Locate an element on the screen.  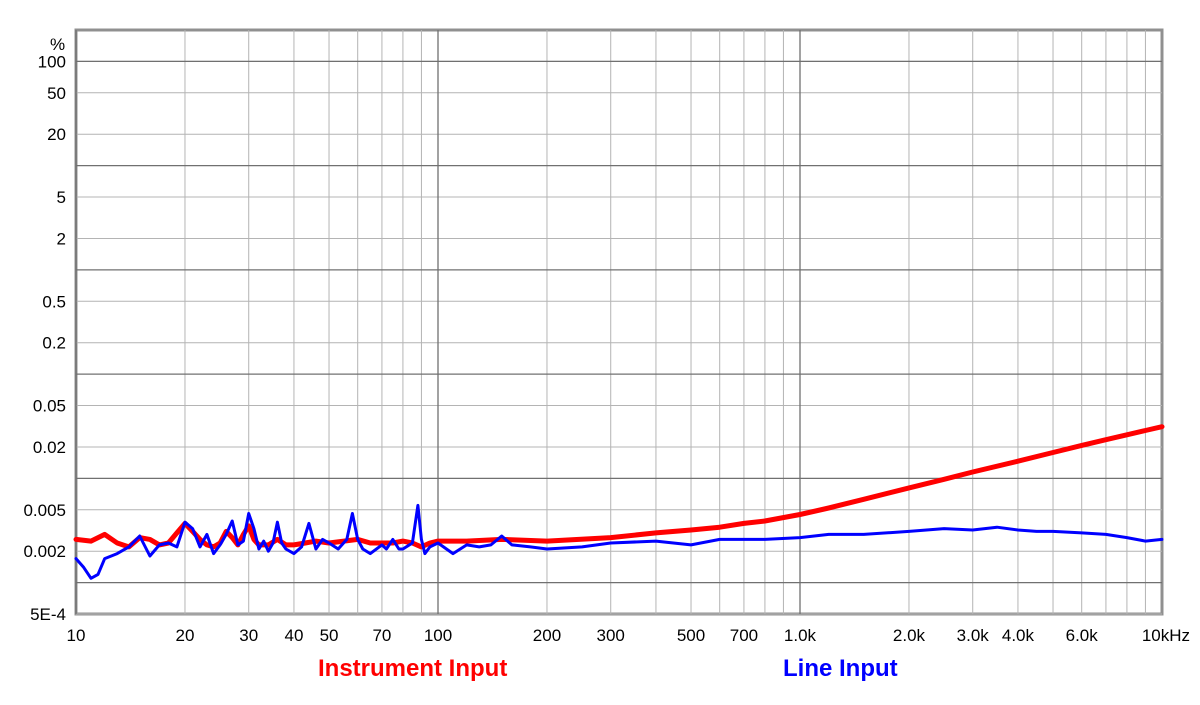
y-tick-label: 5E-4 is located at coordinates (48, 614).